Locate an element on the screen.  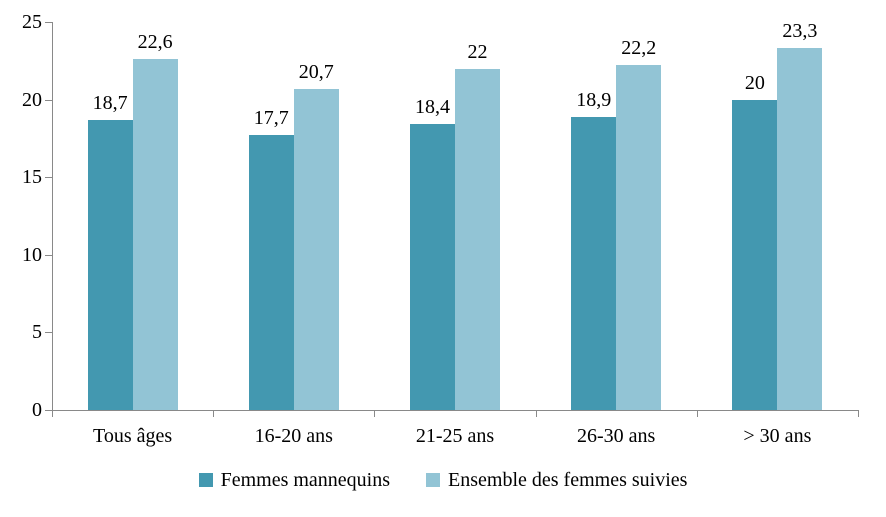
category-label: 16-20 ans is located at coordinates (293, 436).